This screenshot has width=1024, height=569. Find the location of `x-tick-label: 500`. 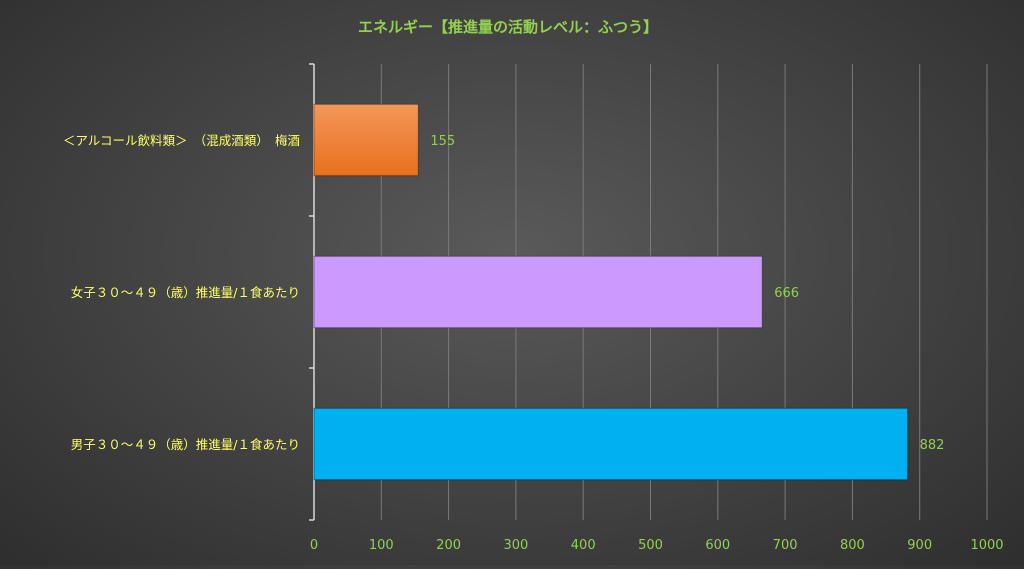

x-tick-label: 500 is located at coordinates (650, 545).